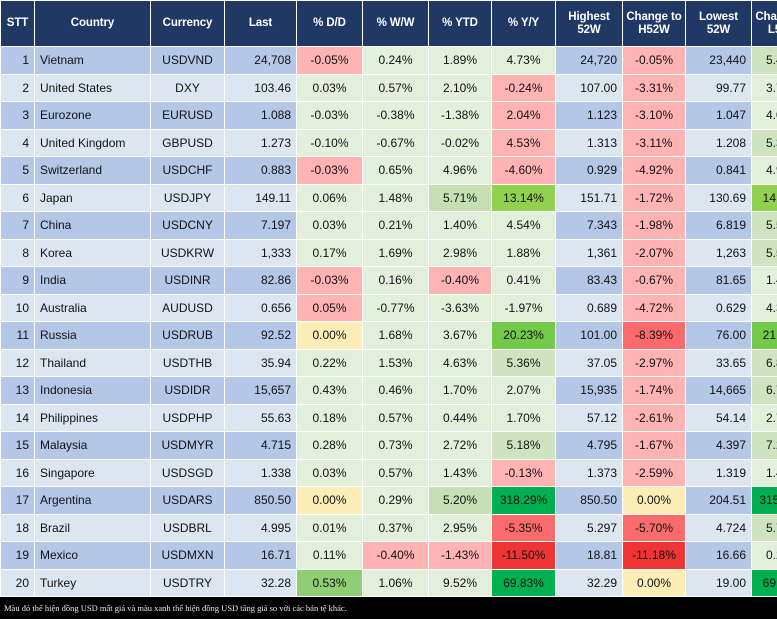 The height and width of the screenshot is (619, 777). What do you see at coordinates (589, 336) in the screenshot?
I see `cell-h52w: 101.00` at bounding box center [589, 336].